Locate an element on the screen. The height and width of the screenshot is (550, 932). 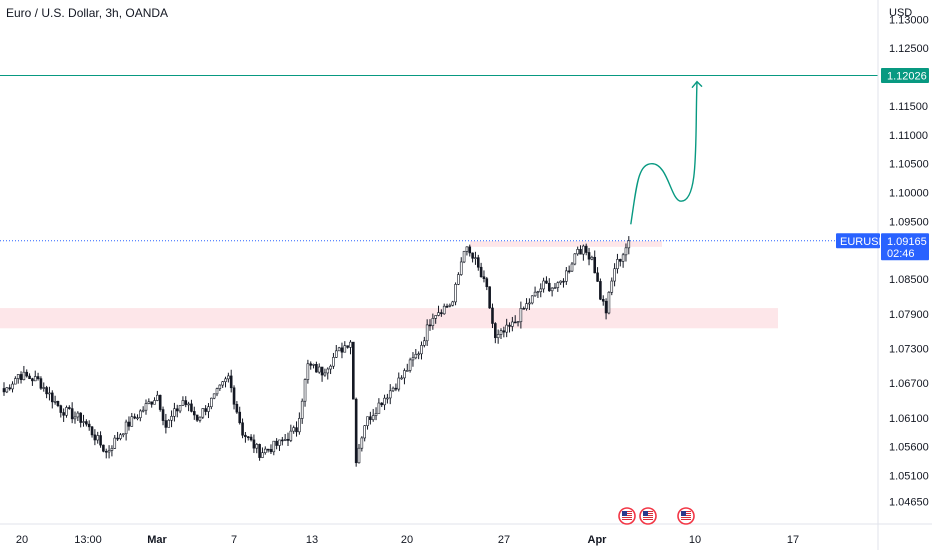
last-price-tag: 1.09165 02:46 is located at coordinates (905, 247).